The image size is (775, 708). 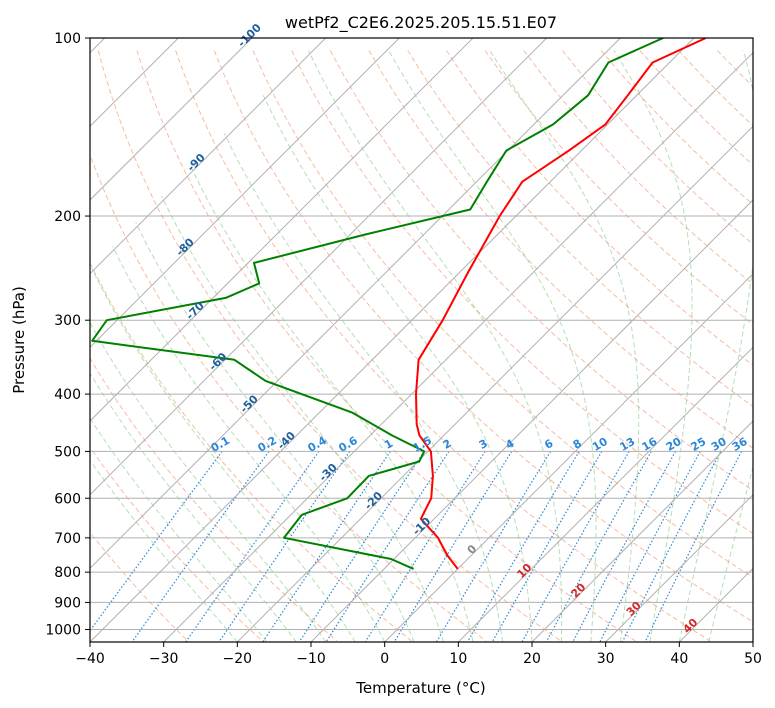 I want to click on x-tick-label: 40, so click(x=679, y=659).